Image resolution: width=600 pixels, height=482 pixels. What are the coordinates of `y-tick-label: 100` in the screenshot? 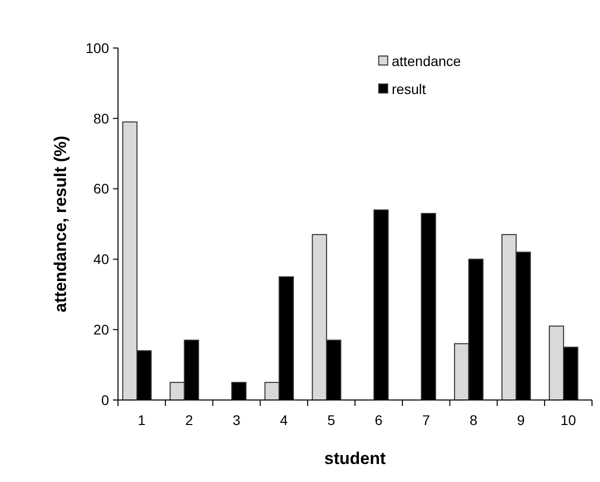 It's located at (98, 48).